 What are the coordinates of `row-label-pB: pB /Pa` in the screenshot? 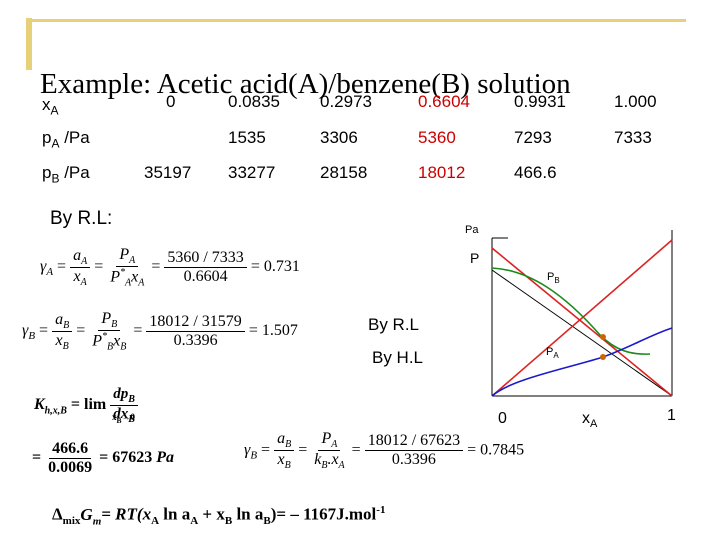 It's located at (66, 174).